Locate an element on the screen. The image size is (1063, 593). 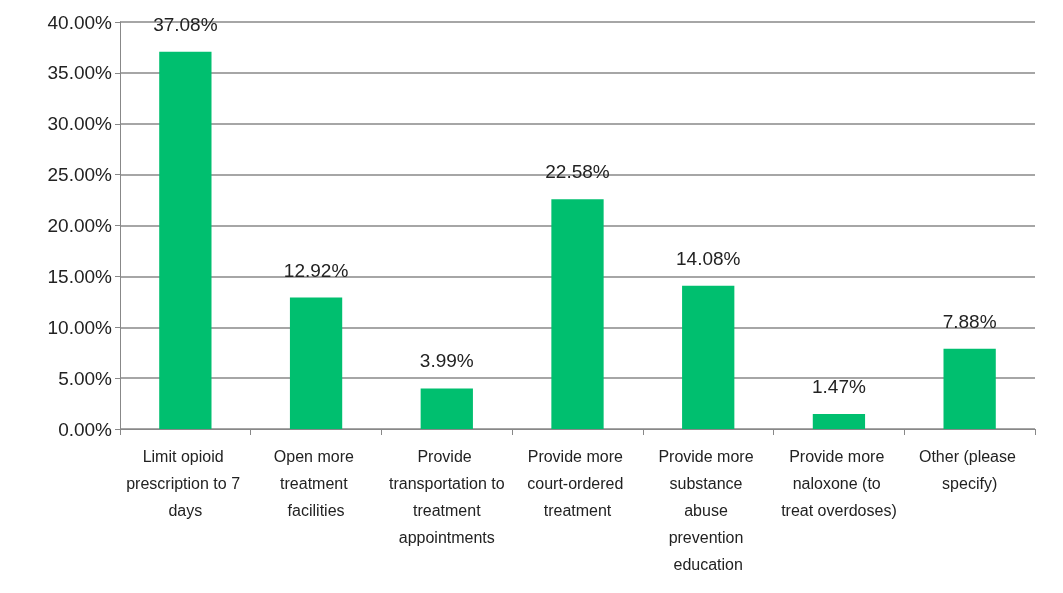
data-label: 12.92% is located at coordinates (316, 270).